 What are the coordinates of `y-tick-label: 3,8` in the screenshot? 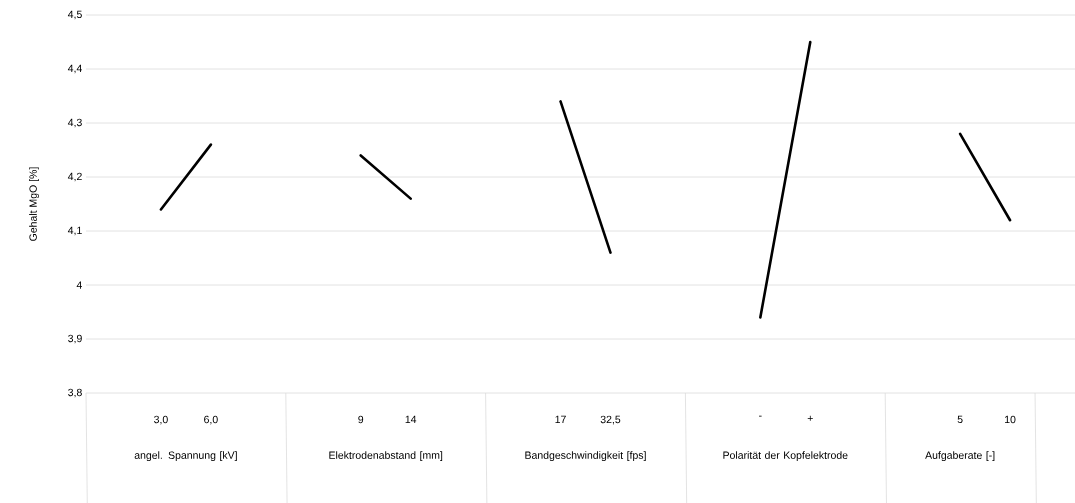 It's located at (75, 393).